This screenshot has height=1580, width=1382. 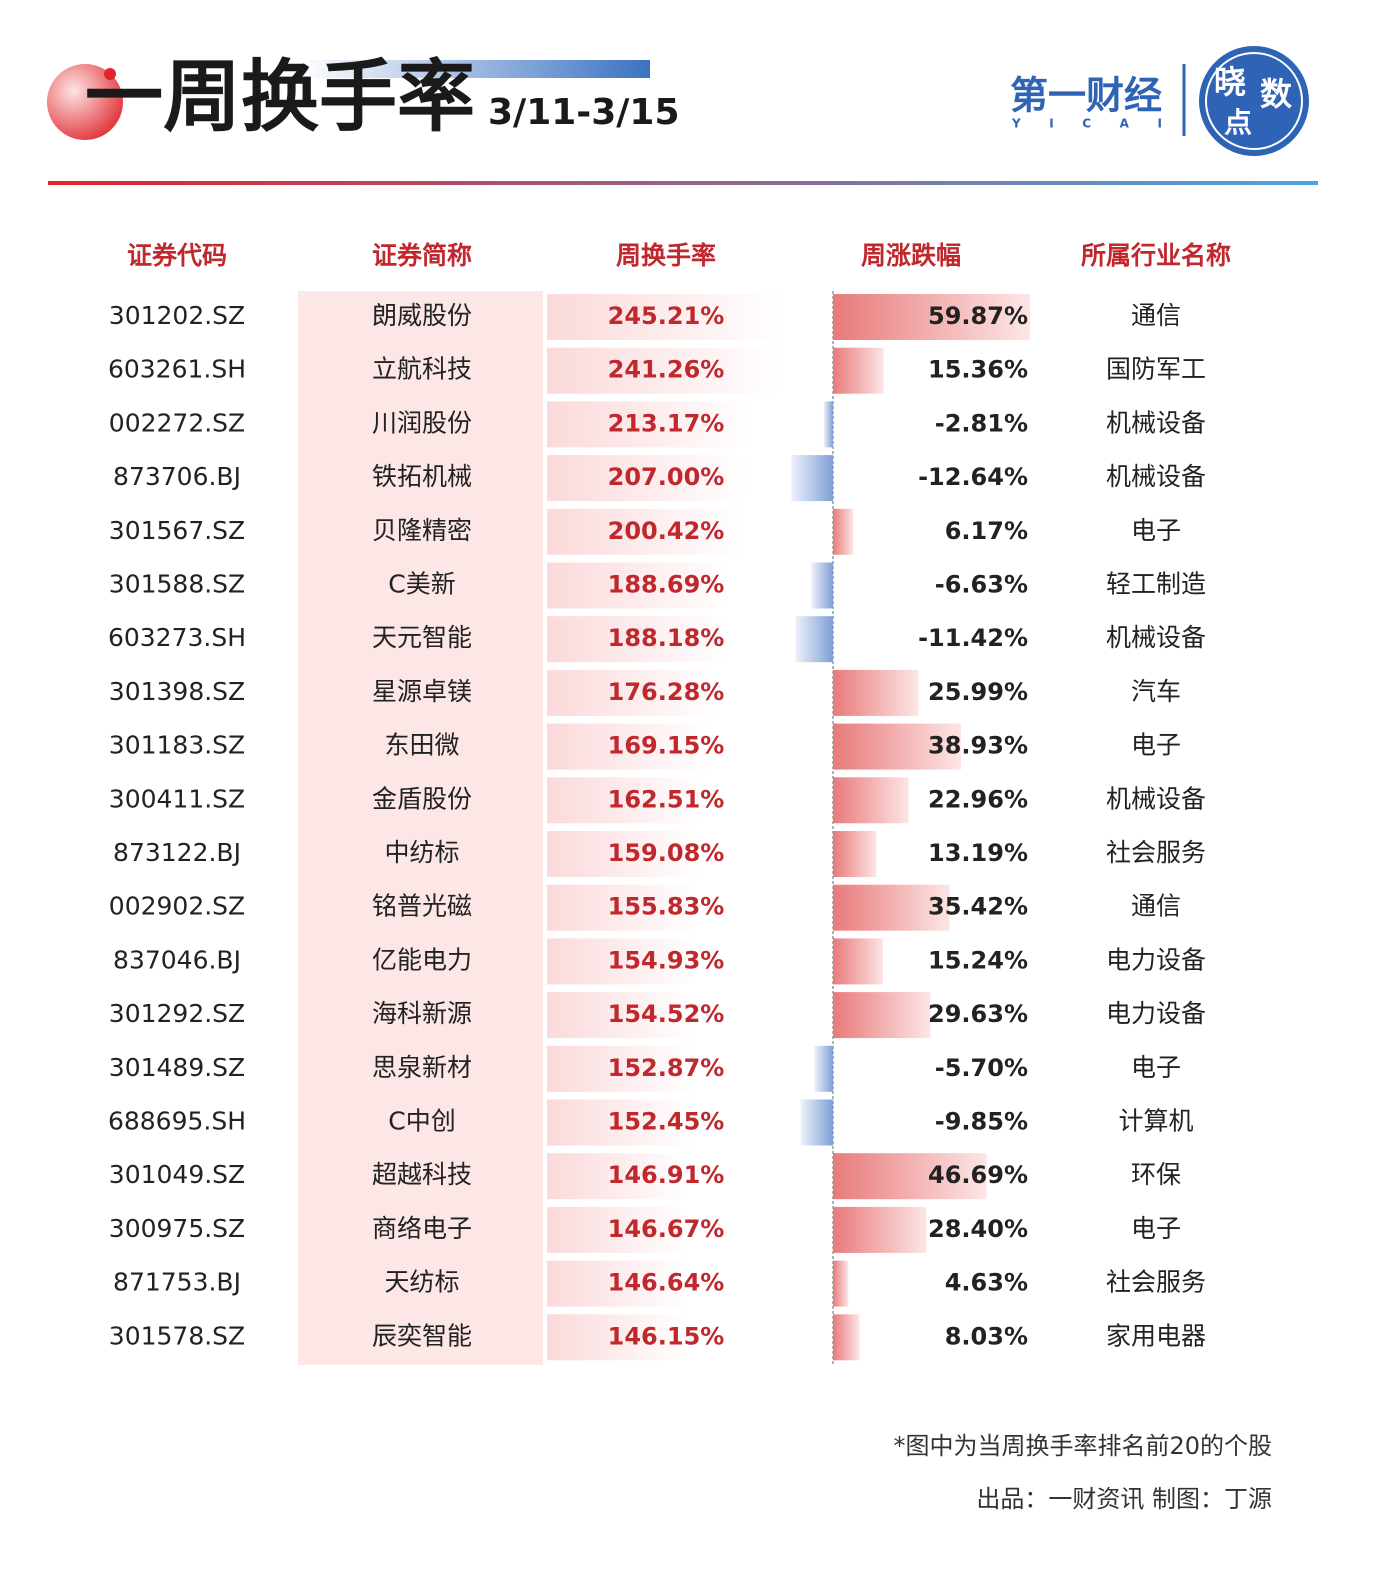 What do you see at coordinates (177, 476) in the screenshot?
I see `code: 873706.BJ` at bounding box center [177, 476].